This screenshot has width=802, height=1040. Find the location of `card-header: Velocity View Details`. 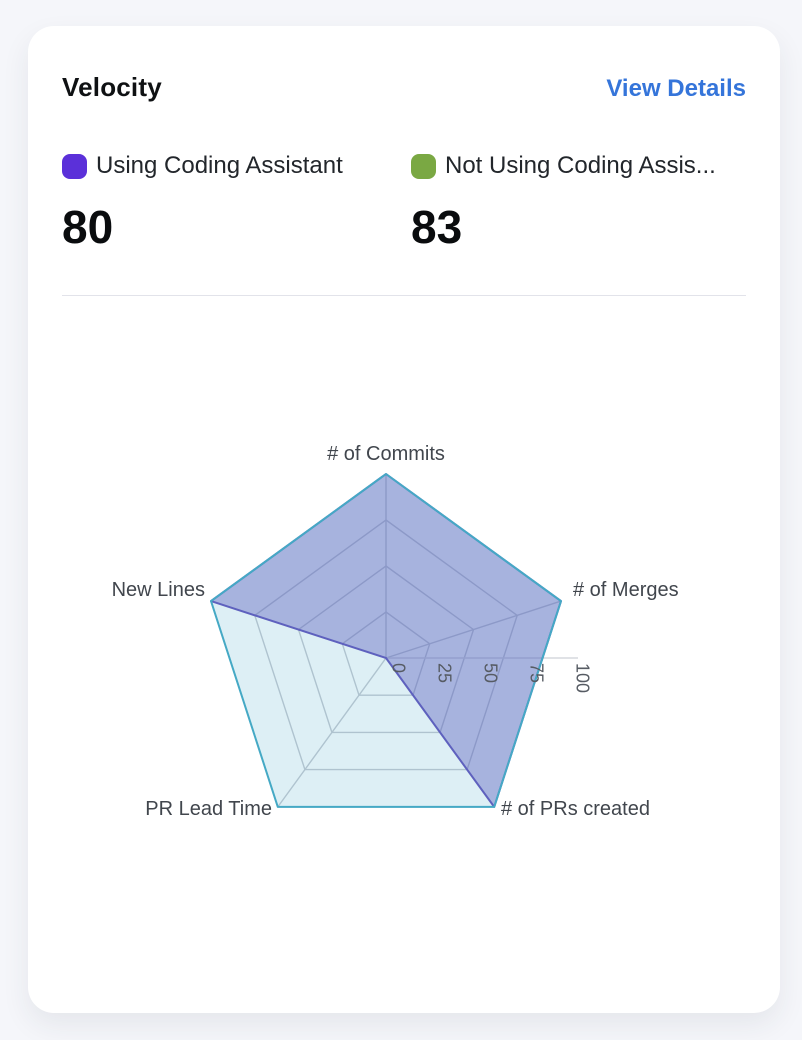

card-header: Velocity View Details is located at coordinates (404, 87).